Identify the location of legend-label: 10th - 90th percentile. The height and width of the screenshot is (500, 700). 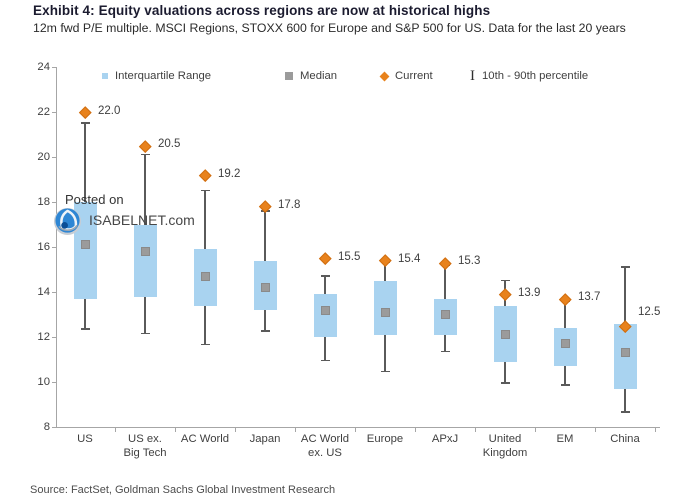
(535, 76).